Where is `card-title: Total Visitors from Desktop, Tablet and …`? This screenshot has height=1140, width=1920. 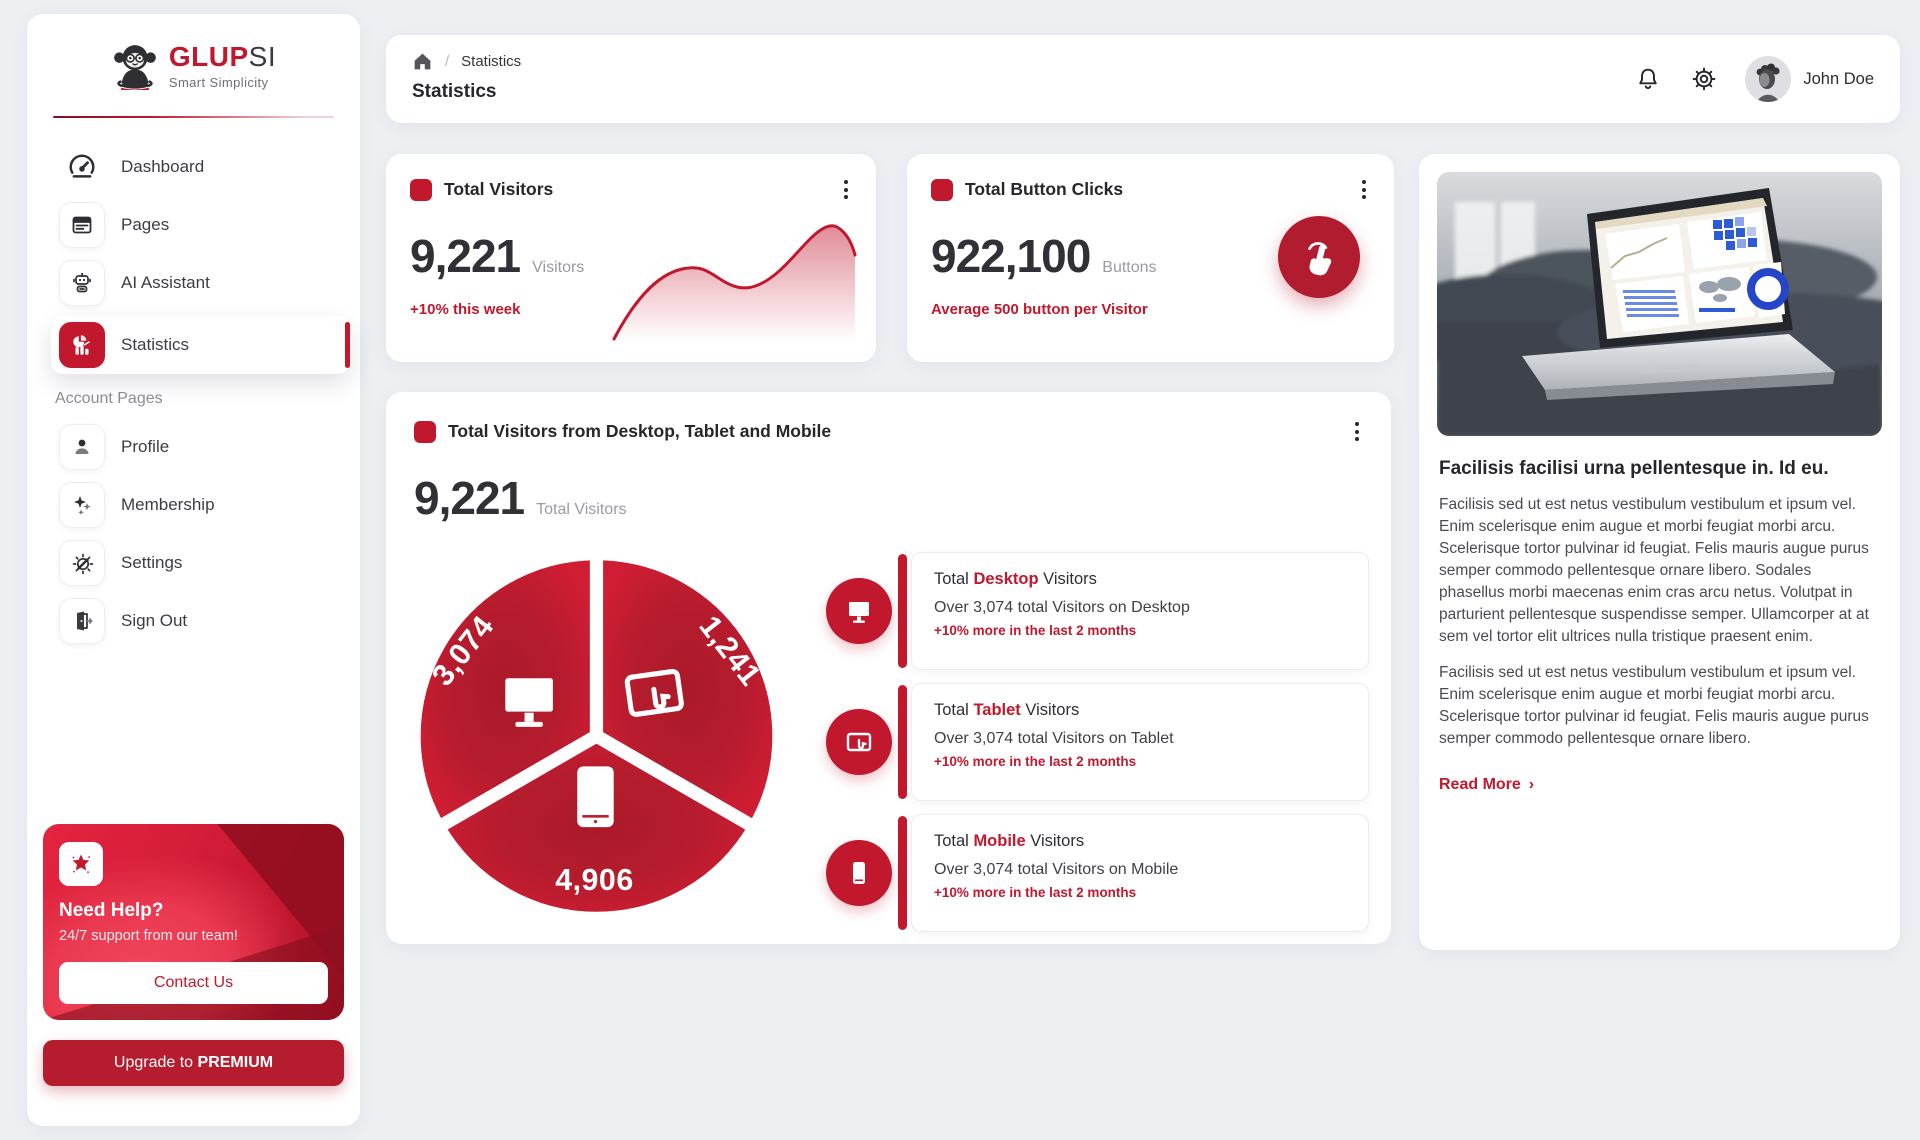
card-title: Total Visitors from Desktop, Tablet and … is located at coordinates (640, 431).